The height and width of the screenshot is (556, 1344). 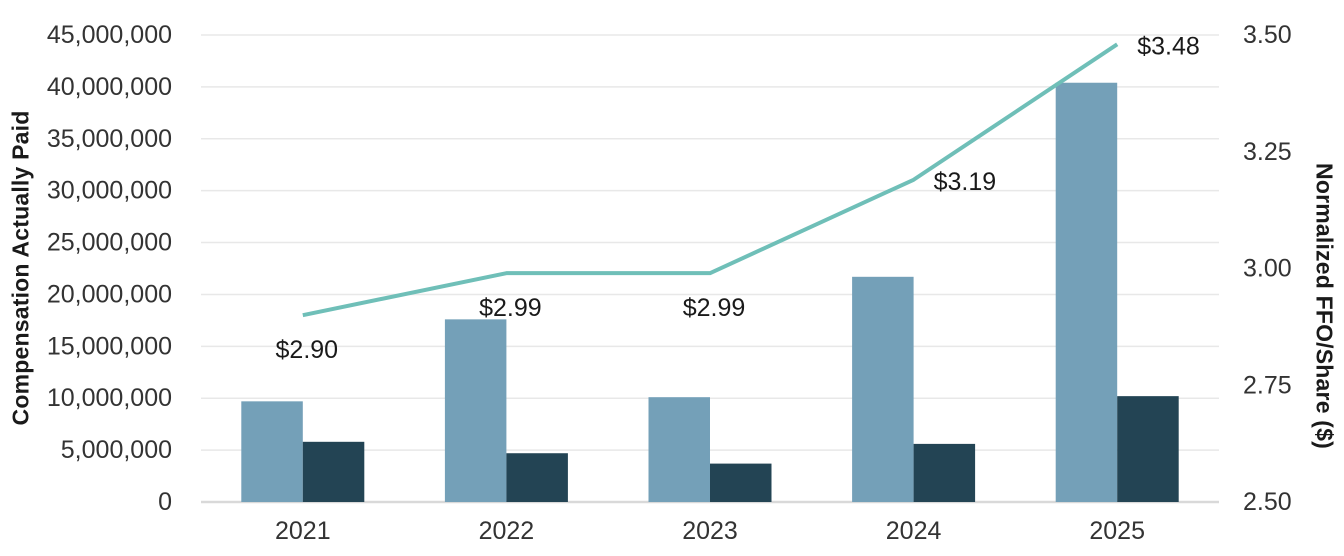 What do you see at coordinates (109, 346) in the screenshot?
I see `left-axis-tick-label: 15,000,000` at bounding box center [109, 346].